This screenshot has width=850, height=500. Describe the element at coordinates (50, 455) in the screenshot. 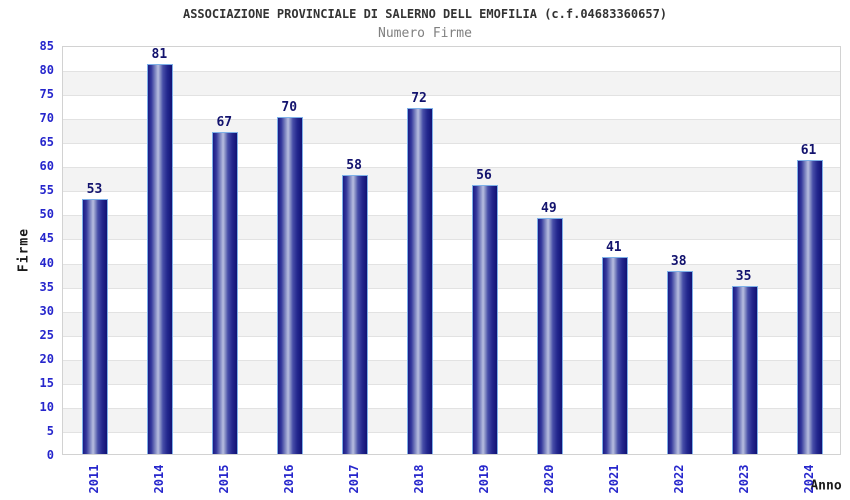

I see `y-tick-label: 0` at that location.